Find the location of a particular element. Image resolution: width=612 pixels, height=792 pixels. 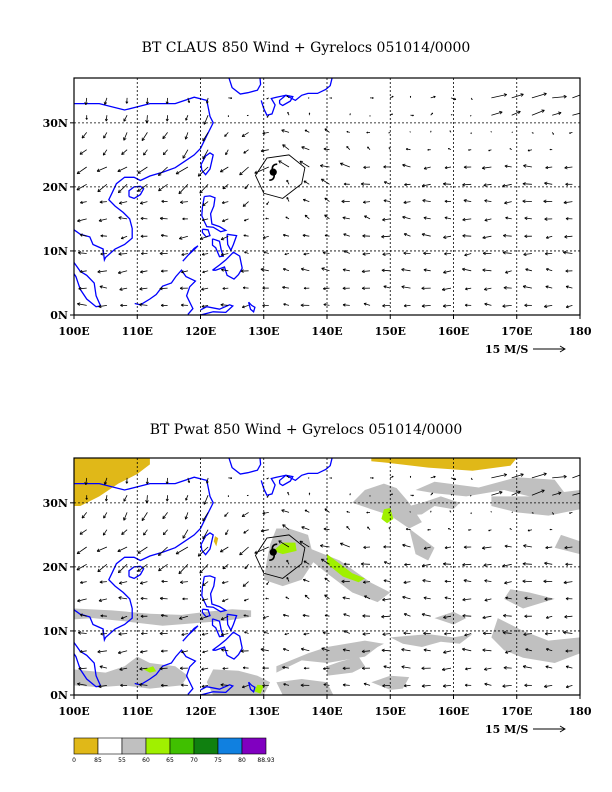

vector-scale-label: 15 M/S is located at coordinates (506, 349).